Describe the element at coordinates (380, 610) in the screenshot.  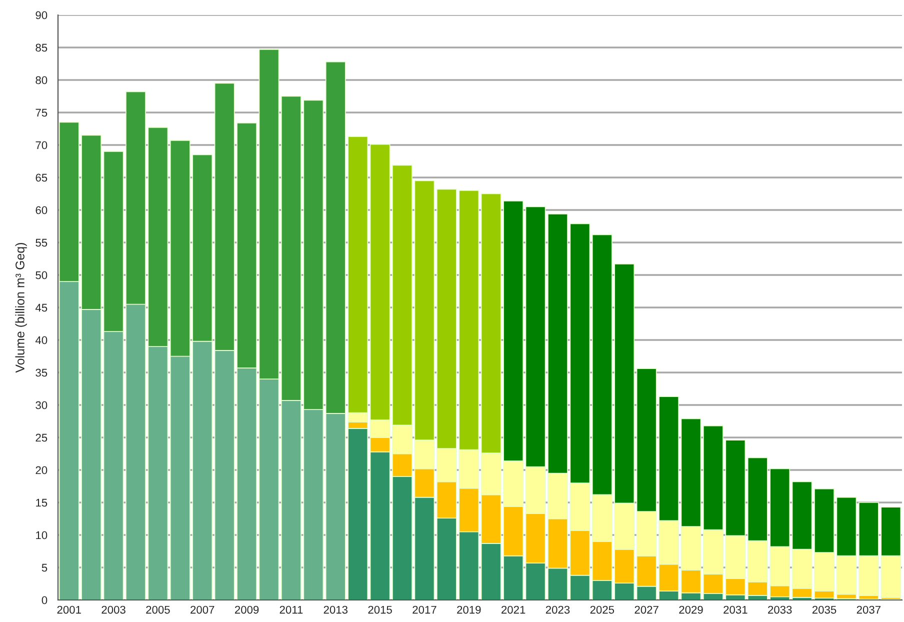
I see `x-tick-label: 2015` at that location.